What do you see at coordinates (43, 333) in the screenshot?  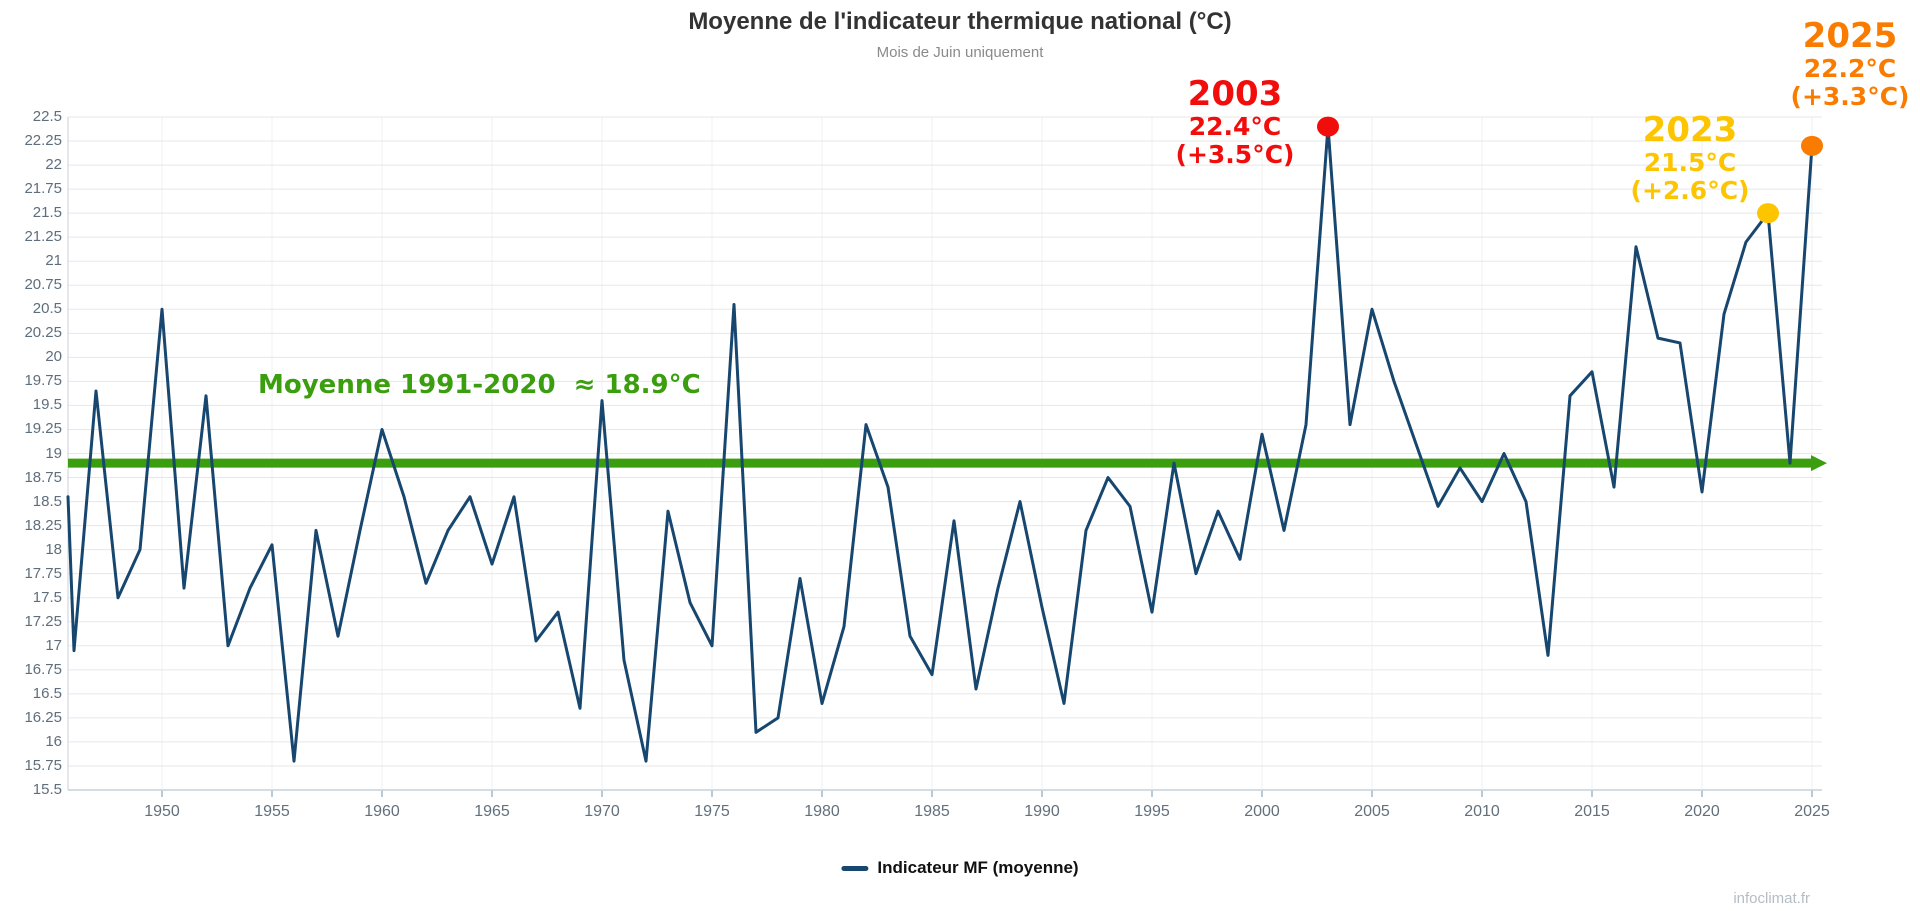 I see `y-axis-label: 20.25` at bounding box center [43, 333].